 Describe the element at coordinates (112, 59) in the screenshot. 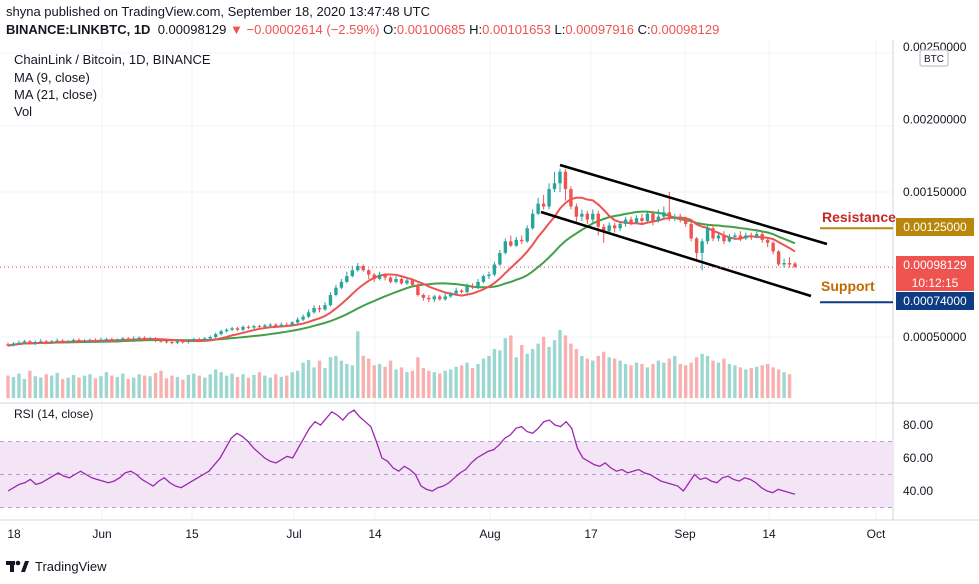

I see `legend-title: ChainLink / Bitcoin, 1D, BINANCE` at that location.